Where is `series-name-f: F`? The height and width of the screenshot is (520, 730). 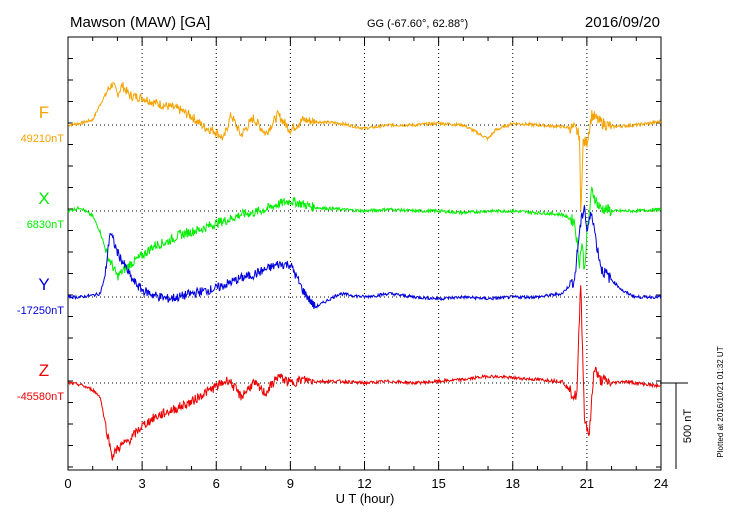 series-name-f: F is located at coordinates (44, 112).